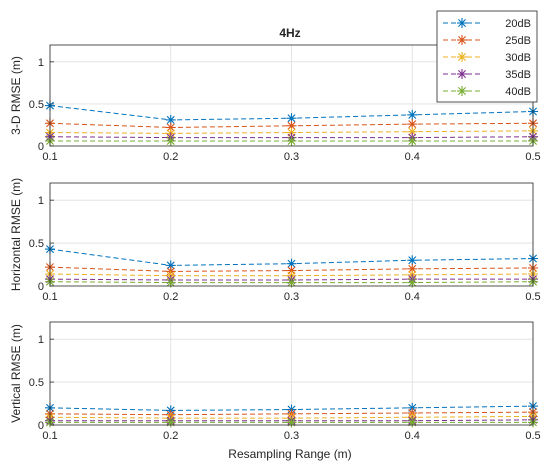 The height and width of the screenshot is (471, 550). Describe the element at coordinates (518, 58) in the screenshot. I see `legend-label: 30dB` at that location.